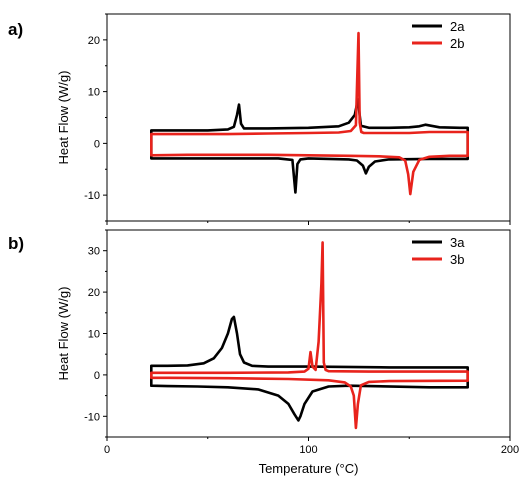 The image size is (520, 477). Describe the element at coordinates (457, 43) in the screenshot. I see `legend-label-2b: 2b` at that location.